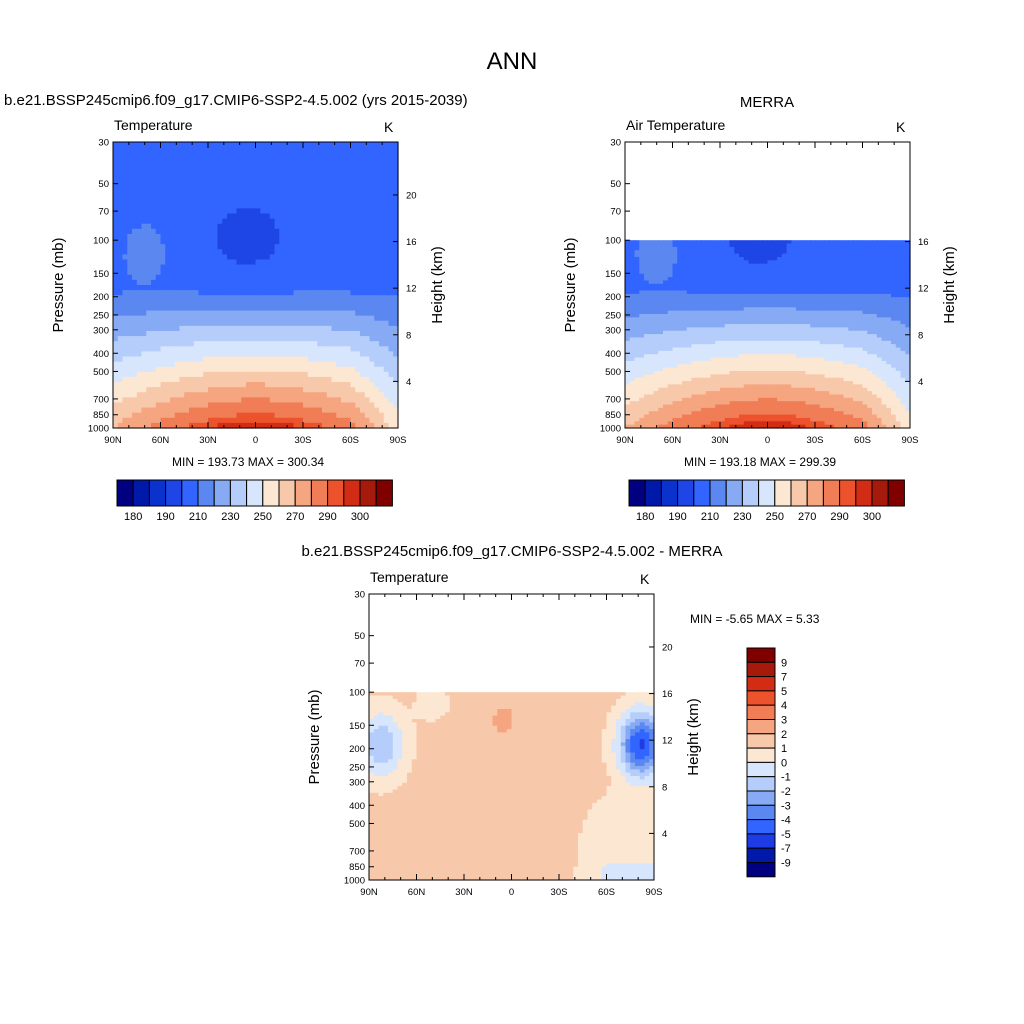 This screenshot has height=1024, width=1024. What do you see at coordinates (103, 184) in the screenshot?
I see `panel-1-ytick-label: 50` at bounding box center [103, 184].